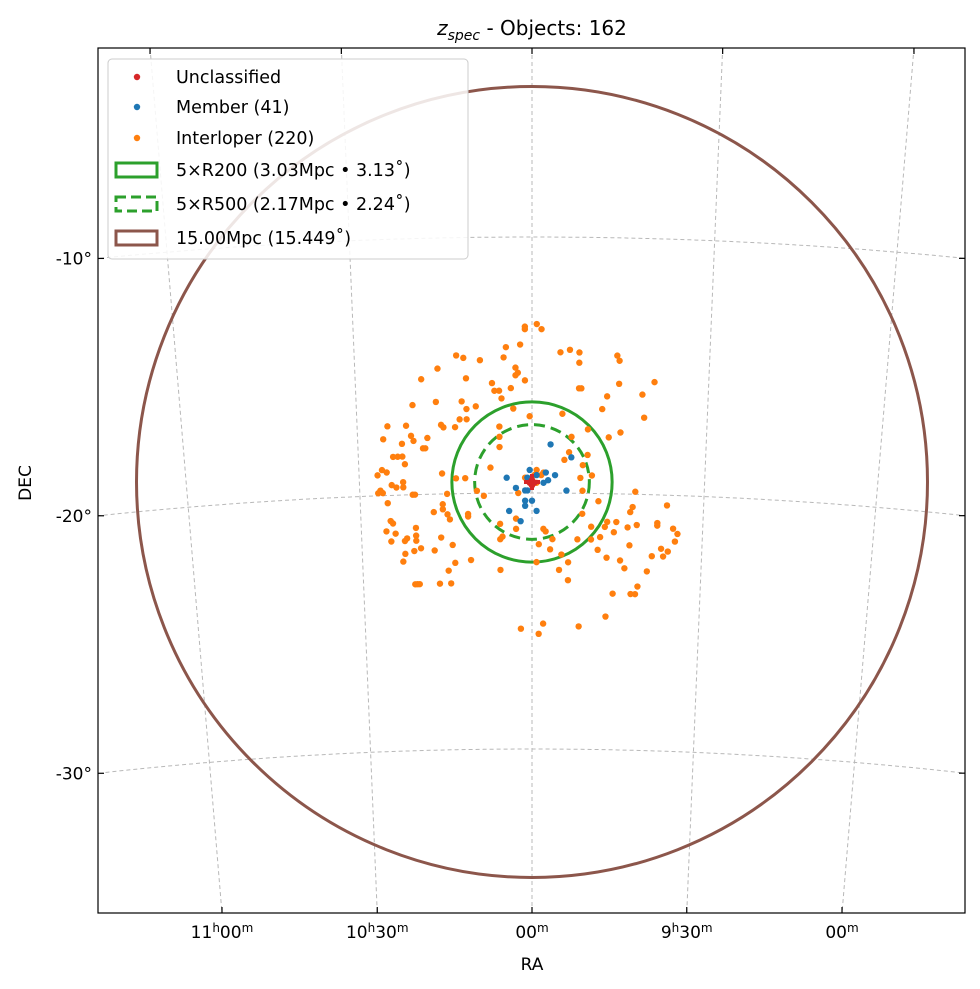 The image size is (980, 989). Describe the element at coordinates (228, 78) in the screenshot. I see `legend-label: Unclassified` at that location.